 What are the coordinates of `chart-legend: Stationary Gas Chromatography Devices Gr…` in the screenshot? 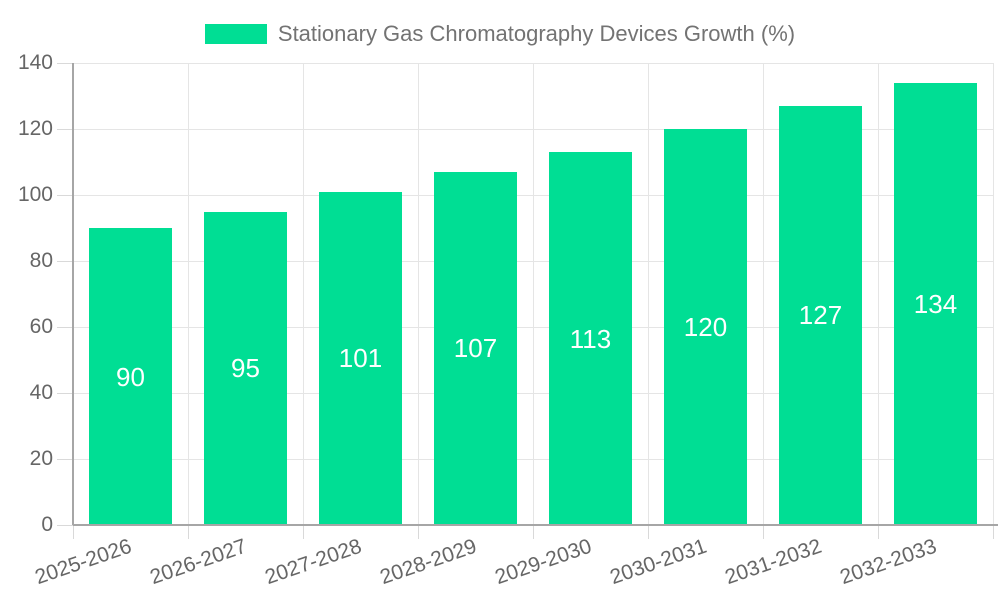 It's located at (500, 34).